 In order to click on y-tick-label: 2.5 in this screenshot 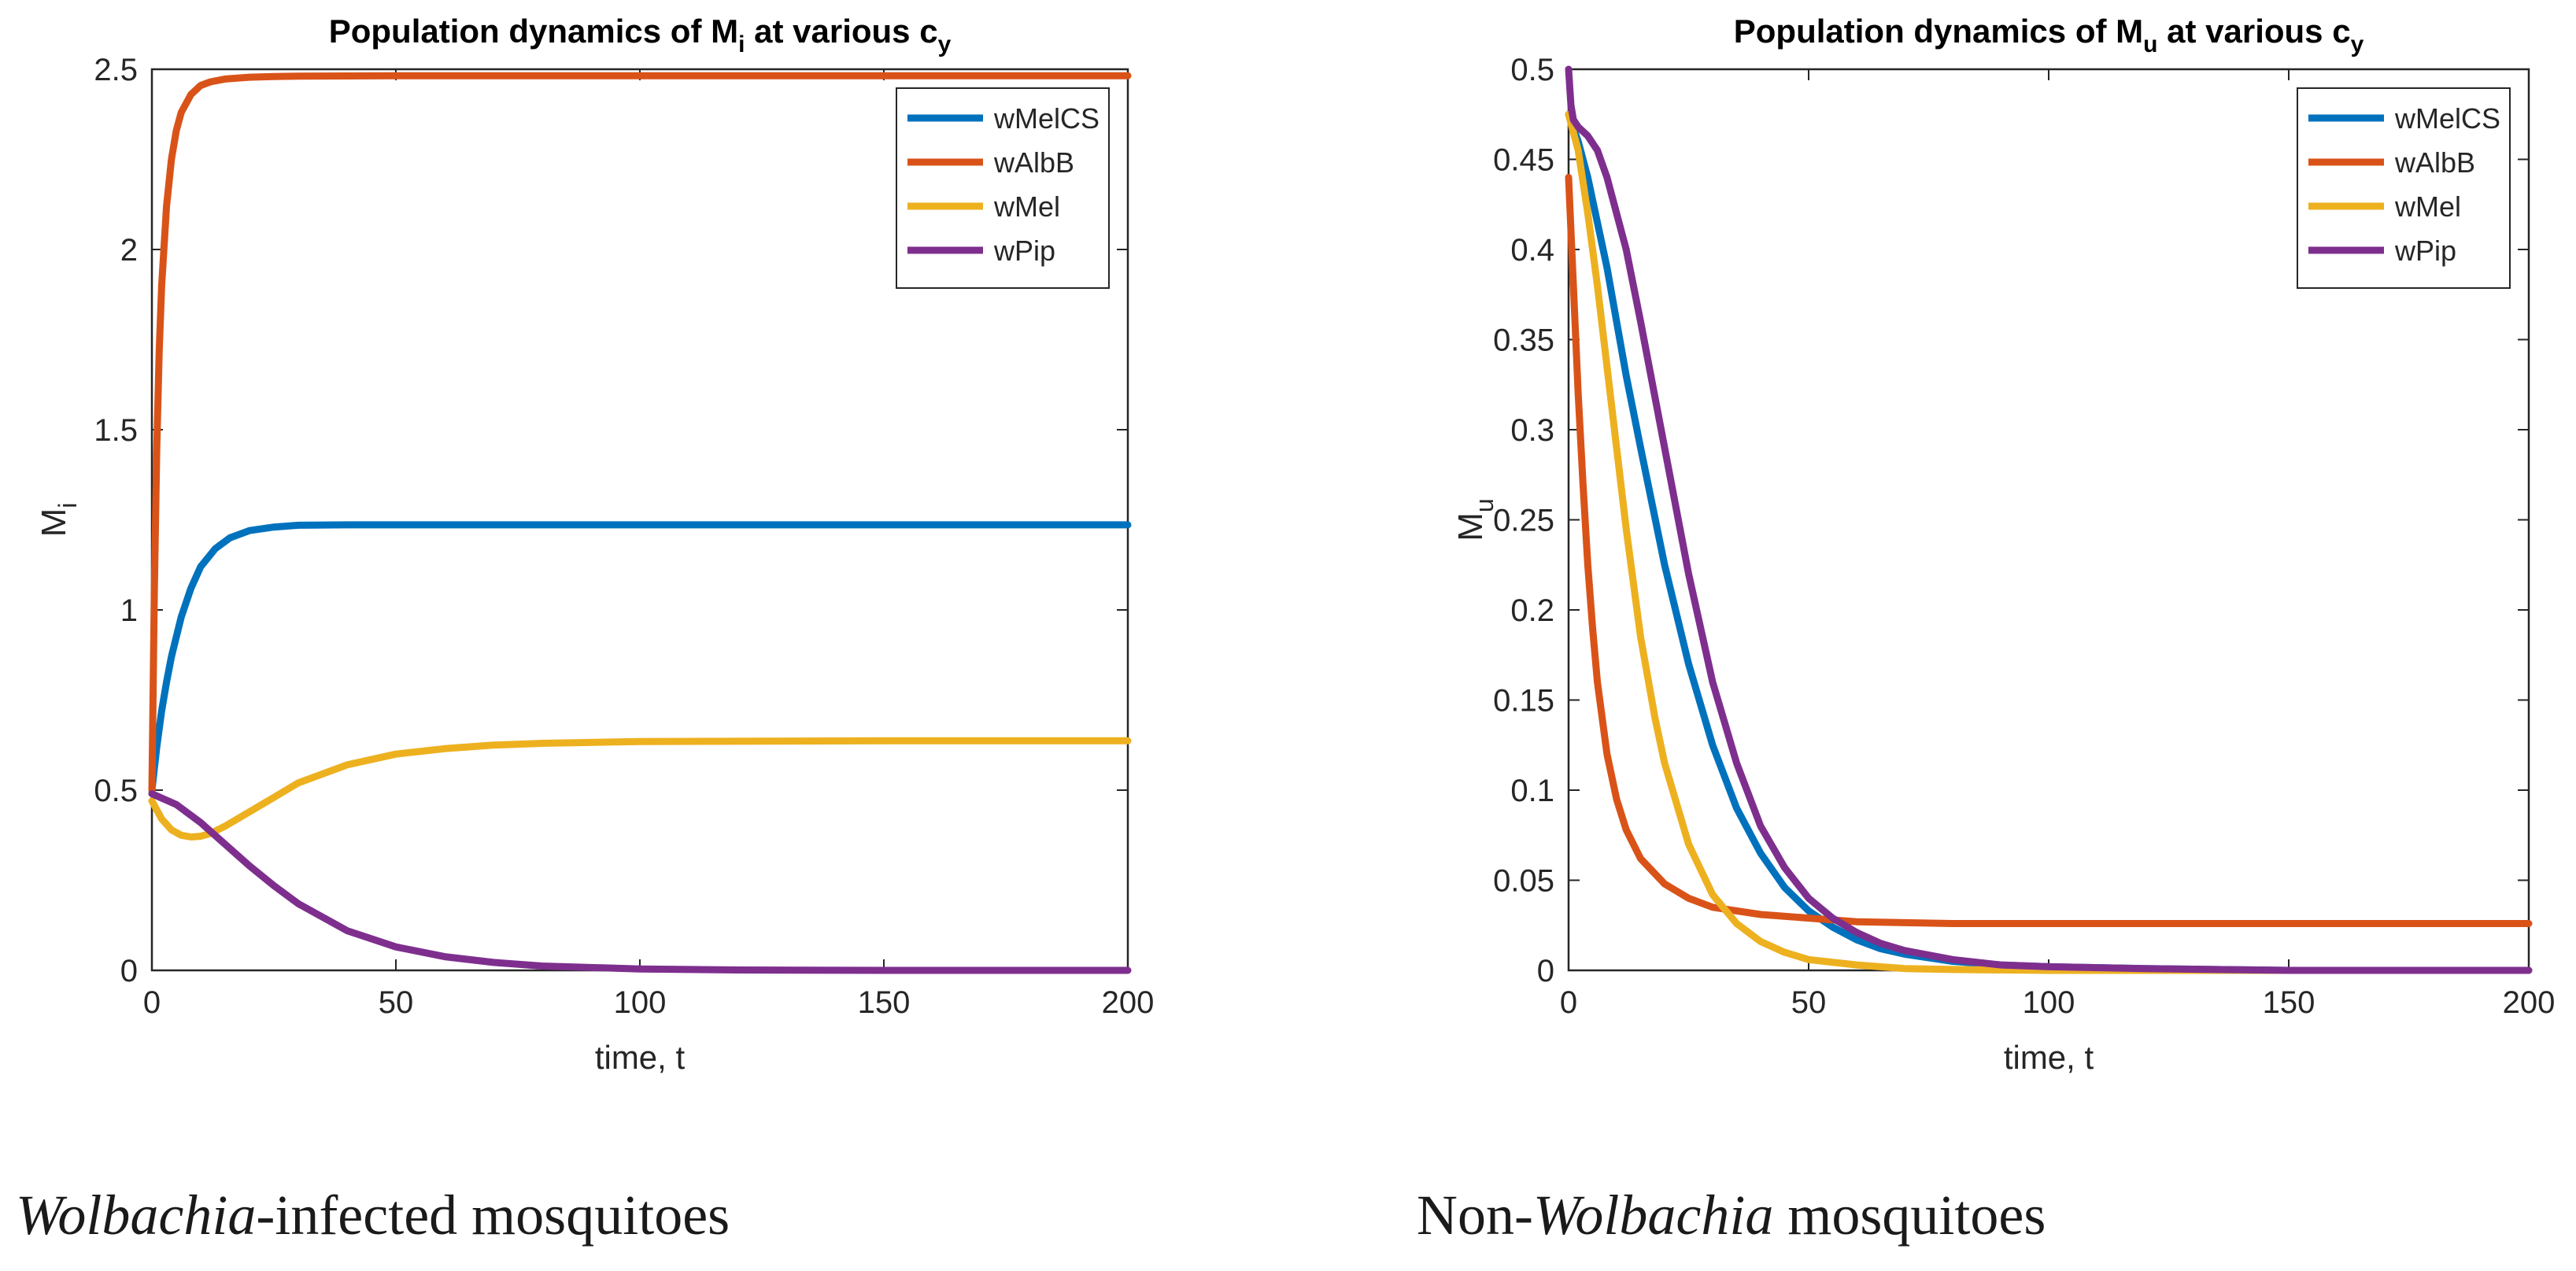, I will do `click(116, 70)`.